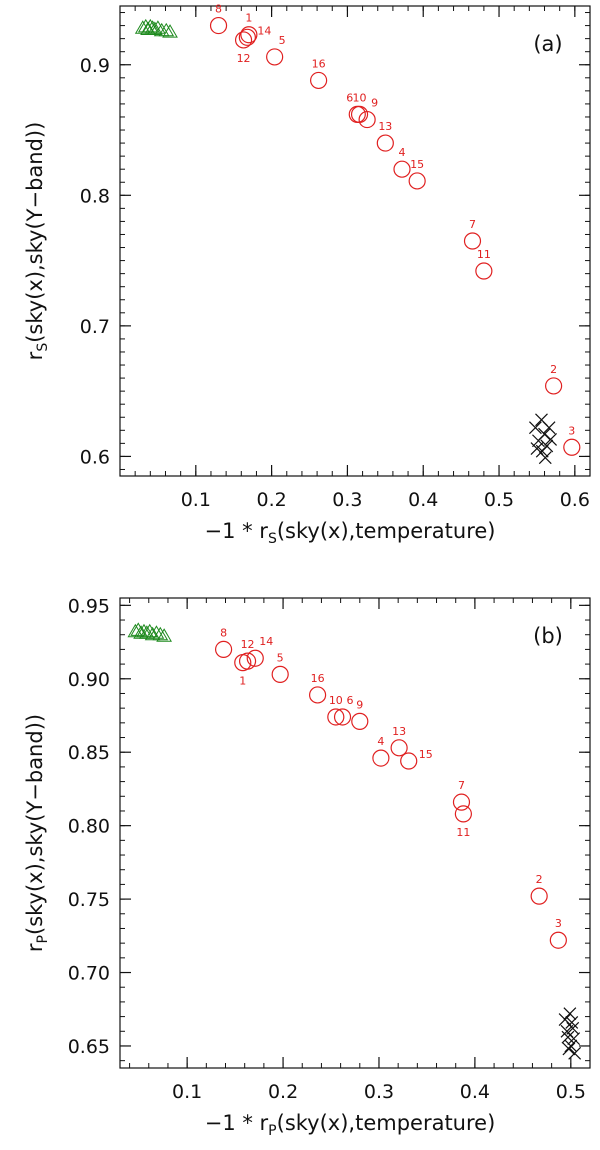 This screenshot has width=600, height=1150. What do you see at coordinates (89, 1047) in the screenshot?
I see `y-tick-label: 0.65` at bounding box center [89, 1047].